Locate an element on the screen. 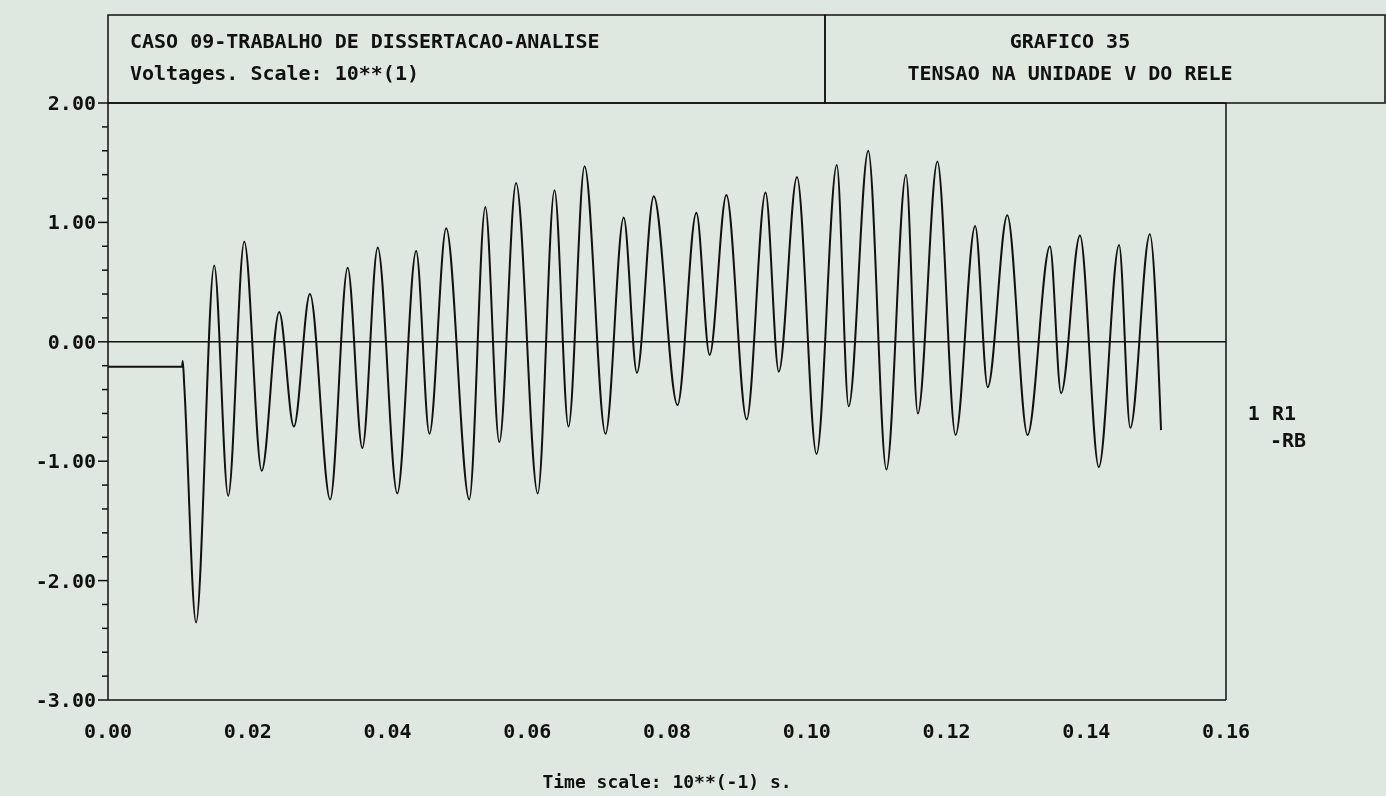  x-tick-label: 0.02 is located at coordinates (247, 731).